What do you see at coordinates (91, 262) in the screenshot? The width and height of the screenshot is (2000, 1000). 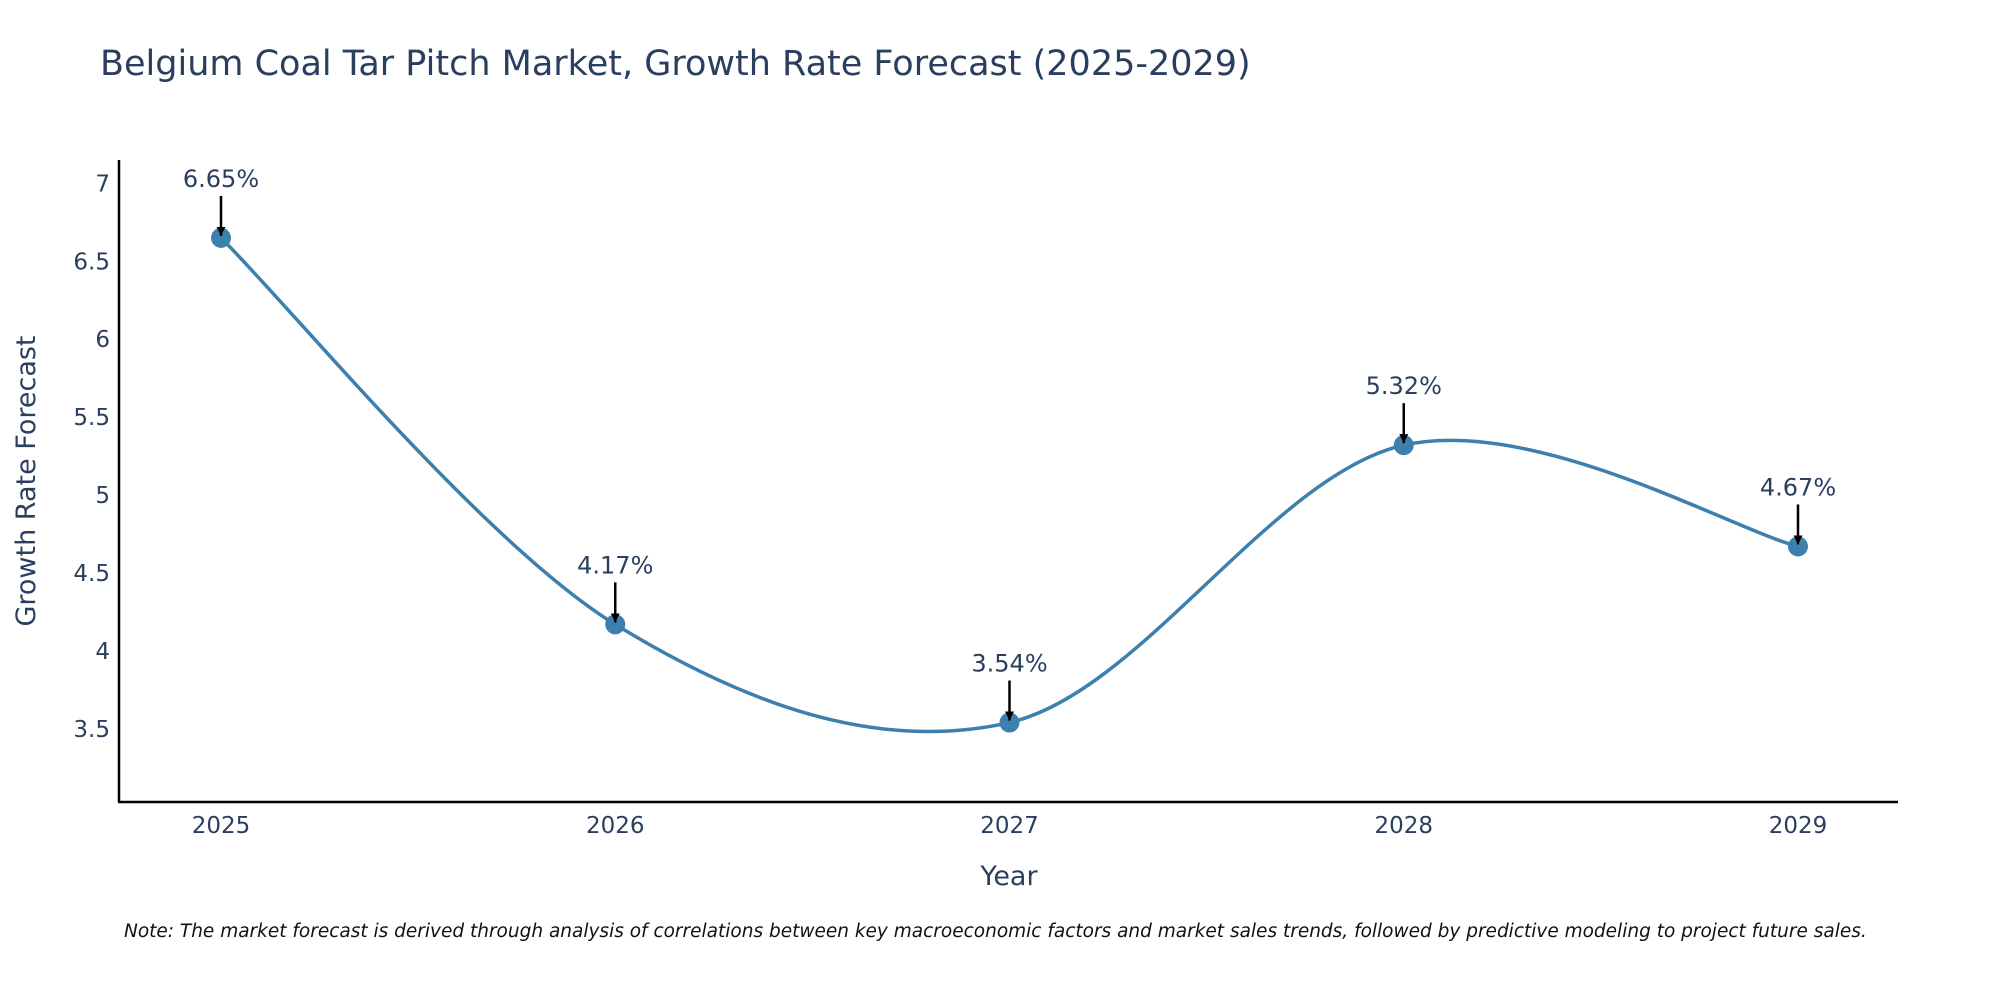 I see `y-tick-label: 6.5` at bounding box center [91, 262].